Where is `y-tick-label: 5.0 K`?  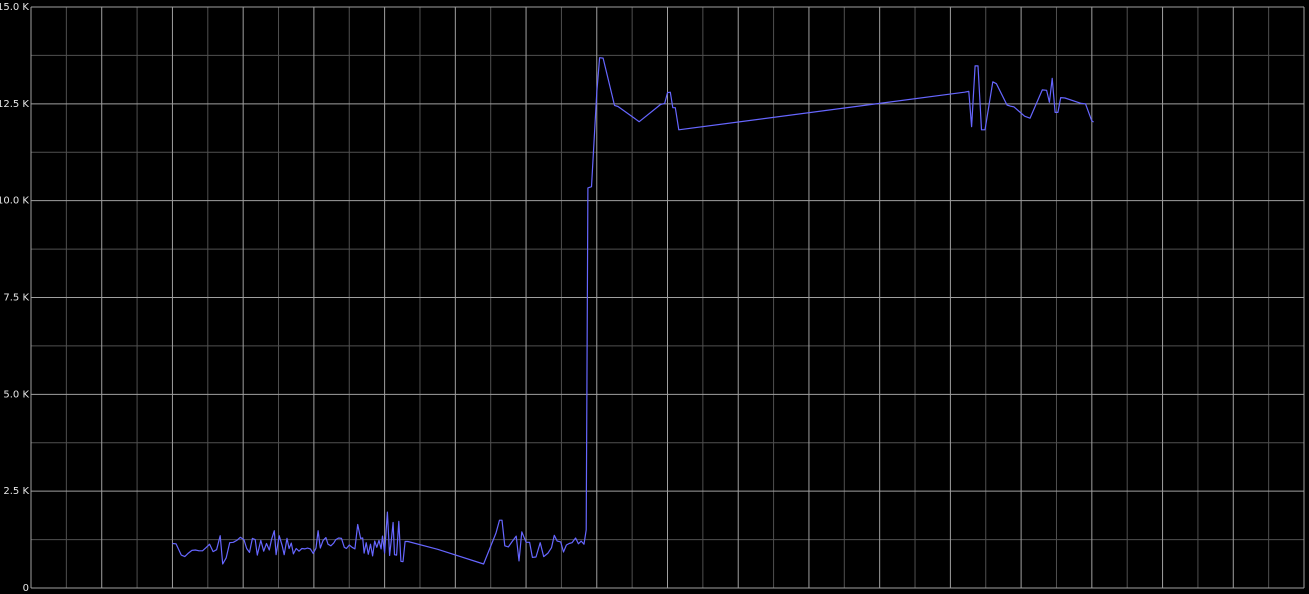 y-tick-label: 5.0 K is located at coordinates (16, 394).